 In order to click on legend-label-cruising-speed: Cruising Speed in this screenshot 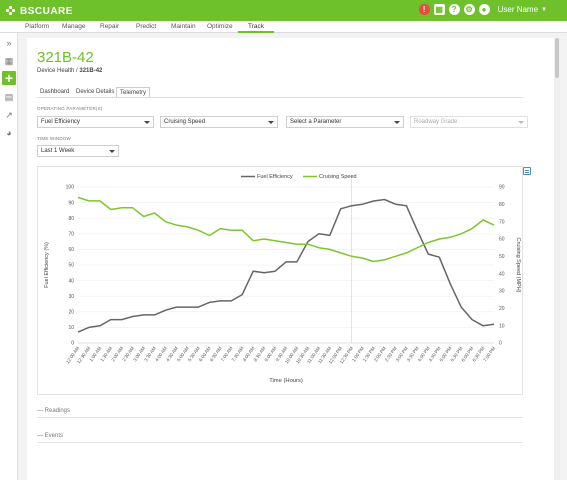, I will do `click(338, 177)`.